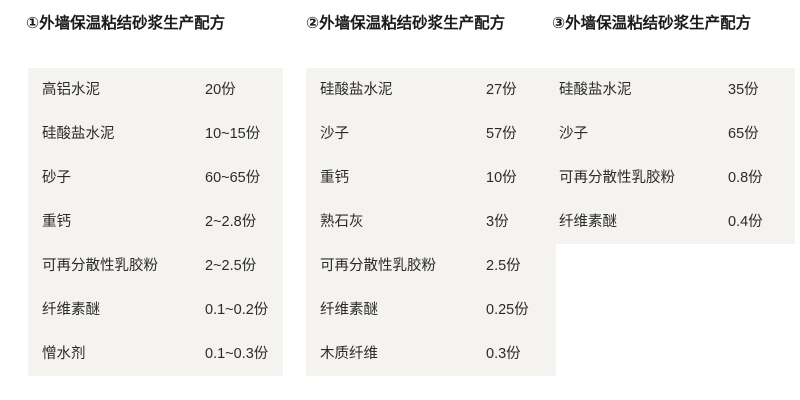 This screenshot has height=400, width=800. I want to click on table-row: 可再分散性乳胶粉 2~2.5份, so click(155, 266).